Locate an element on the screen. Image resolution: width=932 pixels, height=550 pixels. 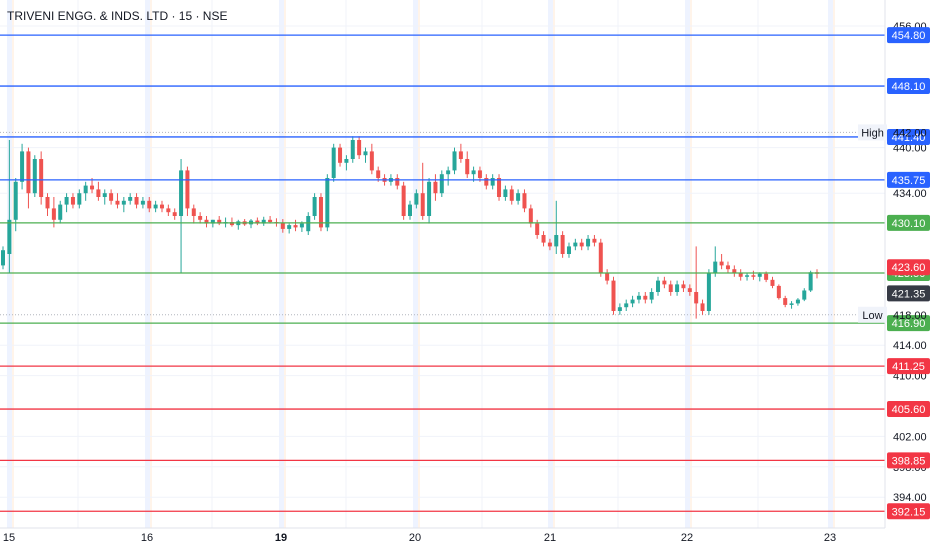
level-tag-label: 405.60 is located at coordinates (909, 410).